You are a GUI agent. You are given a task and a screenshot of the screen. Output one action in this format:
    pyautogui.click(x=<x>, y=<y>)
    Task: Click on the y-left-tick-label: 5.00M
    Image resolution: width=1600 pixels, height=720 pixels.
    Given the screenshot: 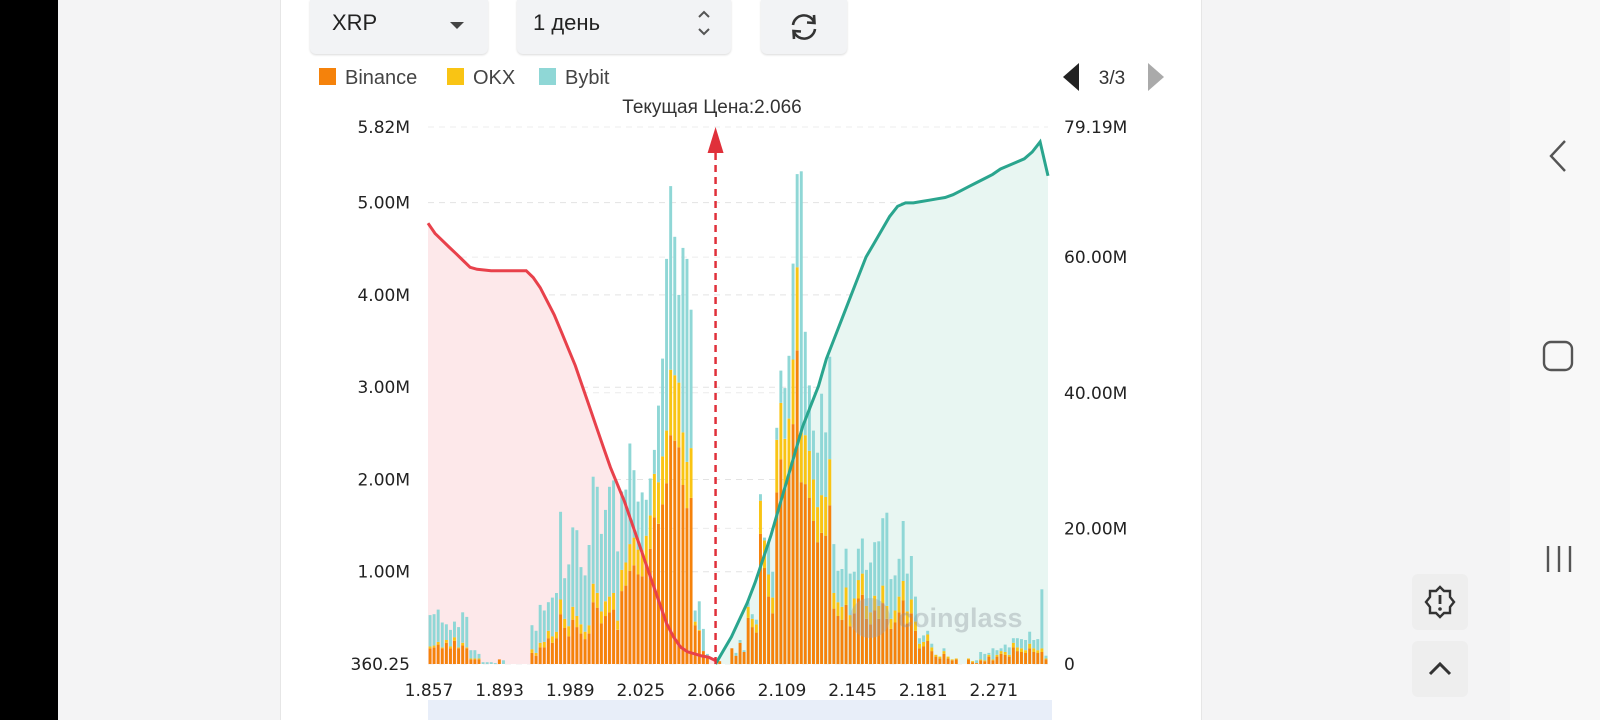 What is the action you would take?
    pyautogui.click(x=383, y=204)
    